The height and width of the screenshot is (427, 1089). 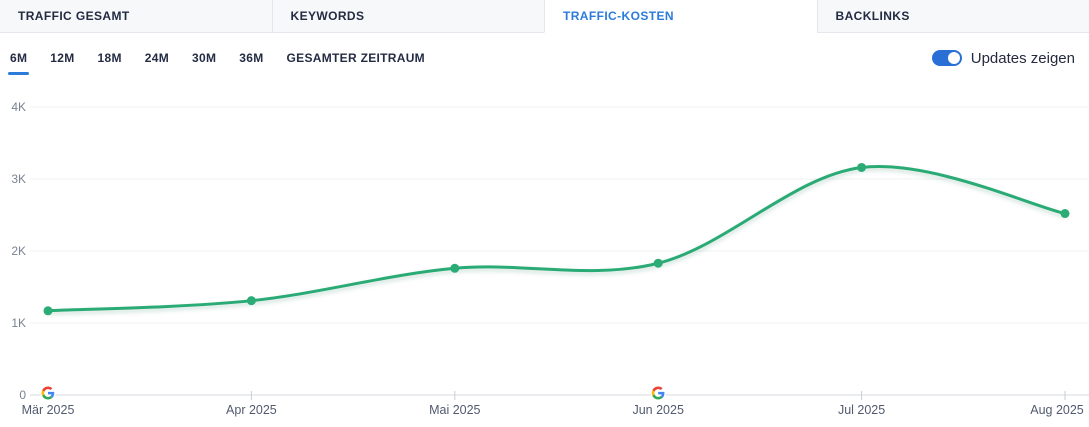 What do you see at coordinates (74, 16) in the screenshot?
I see `tab-label: TRAFFIC GESAMT` at bounding box center [74, 16].